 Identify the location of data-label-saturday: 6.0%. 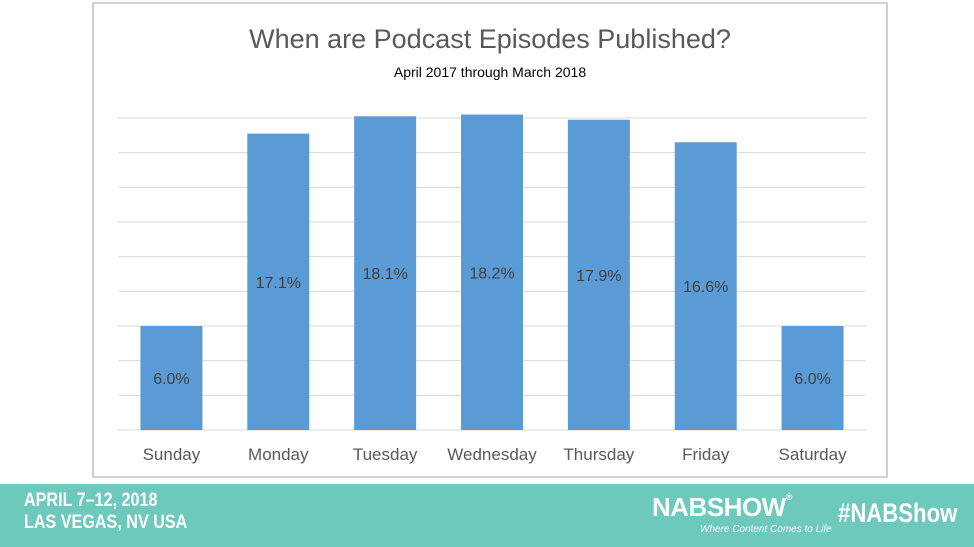
(812, 379).